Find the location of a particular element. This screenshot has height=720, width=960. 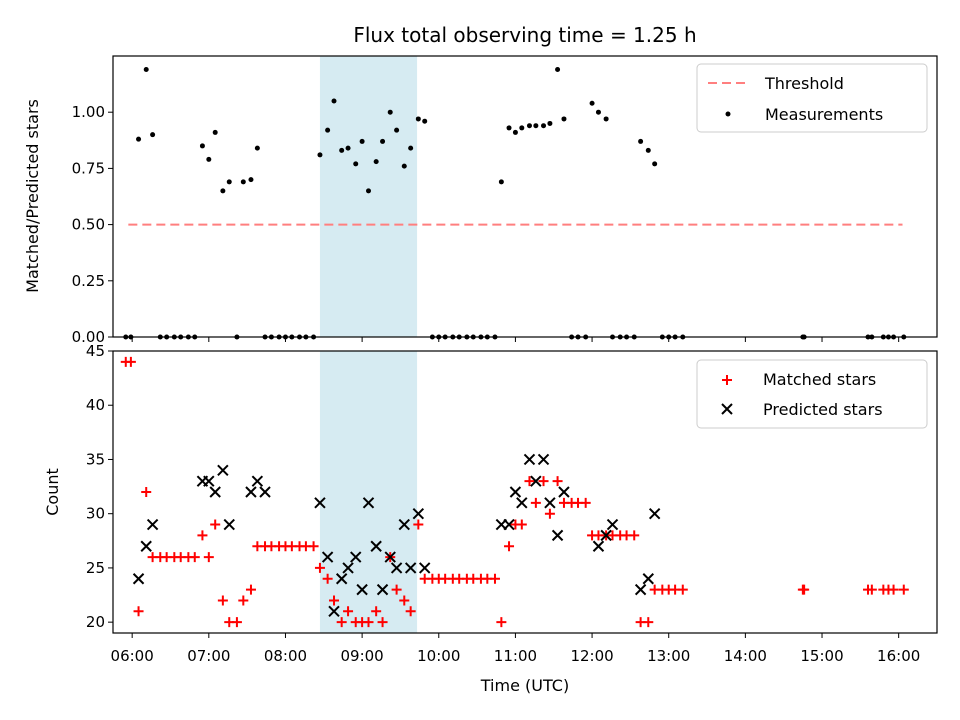

top-y-tick-label: 1.00 is located at coordinates (88, 112).